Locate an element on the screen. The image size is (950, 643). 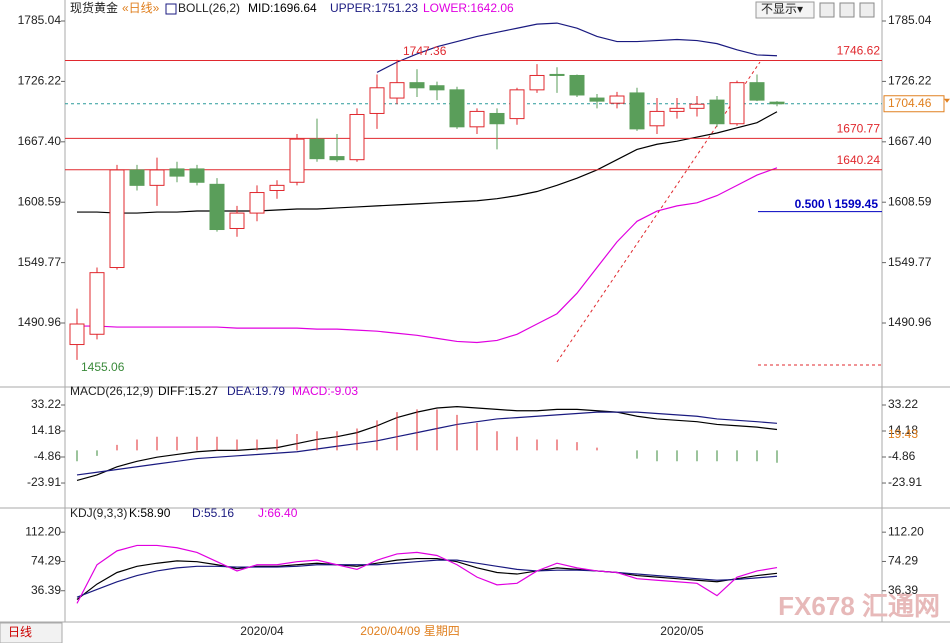
cursor-date: 2020/04/09 星期四 is located at coordinates (409, 631).